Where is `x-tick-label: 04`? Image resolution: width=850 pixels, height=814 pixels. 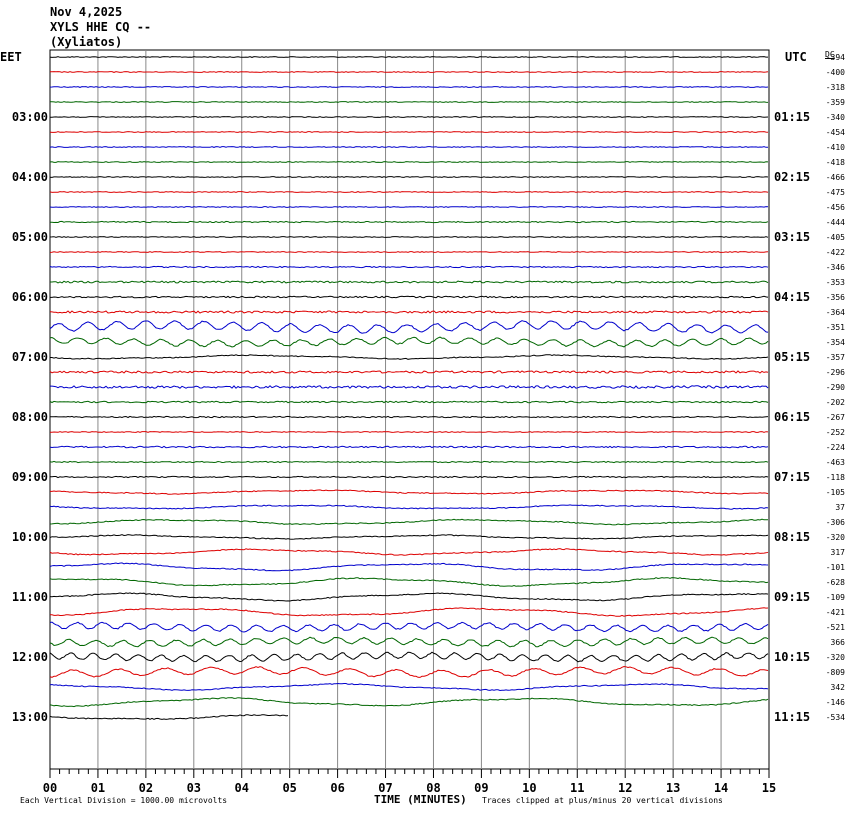 x-tick-label: 04 is located at coordinates (242, 788).